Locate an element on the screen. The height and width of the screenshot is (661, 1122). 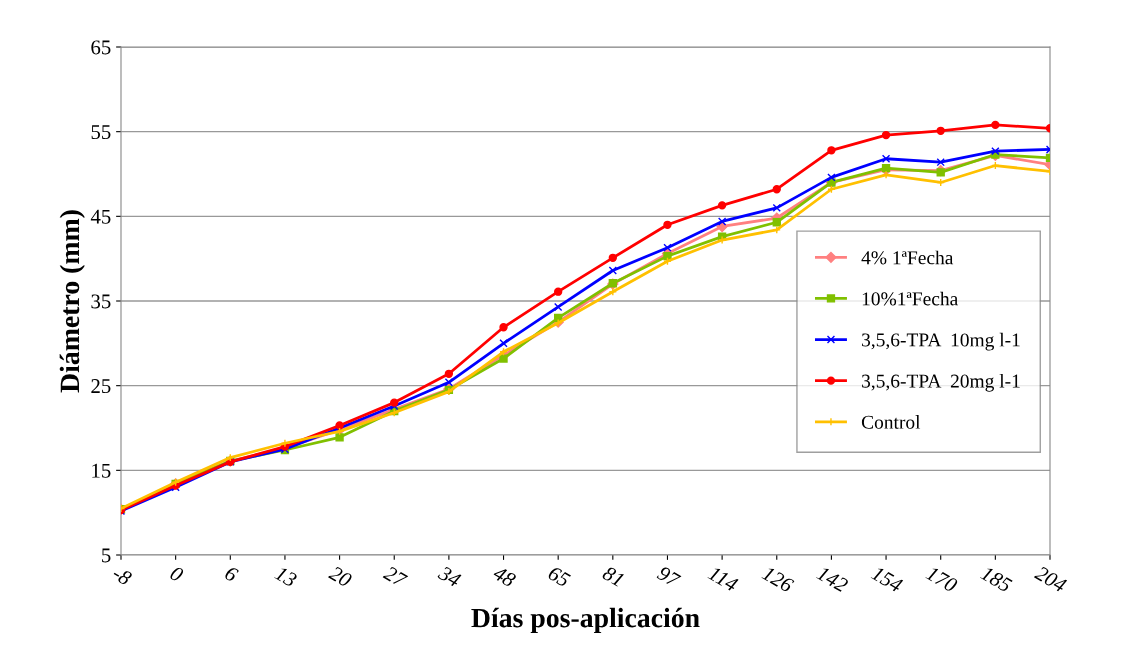
x-tick-label: 81 is located at coordinates (613, 576).